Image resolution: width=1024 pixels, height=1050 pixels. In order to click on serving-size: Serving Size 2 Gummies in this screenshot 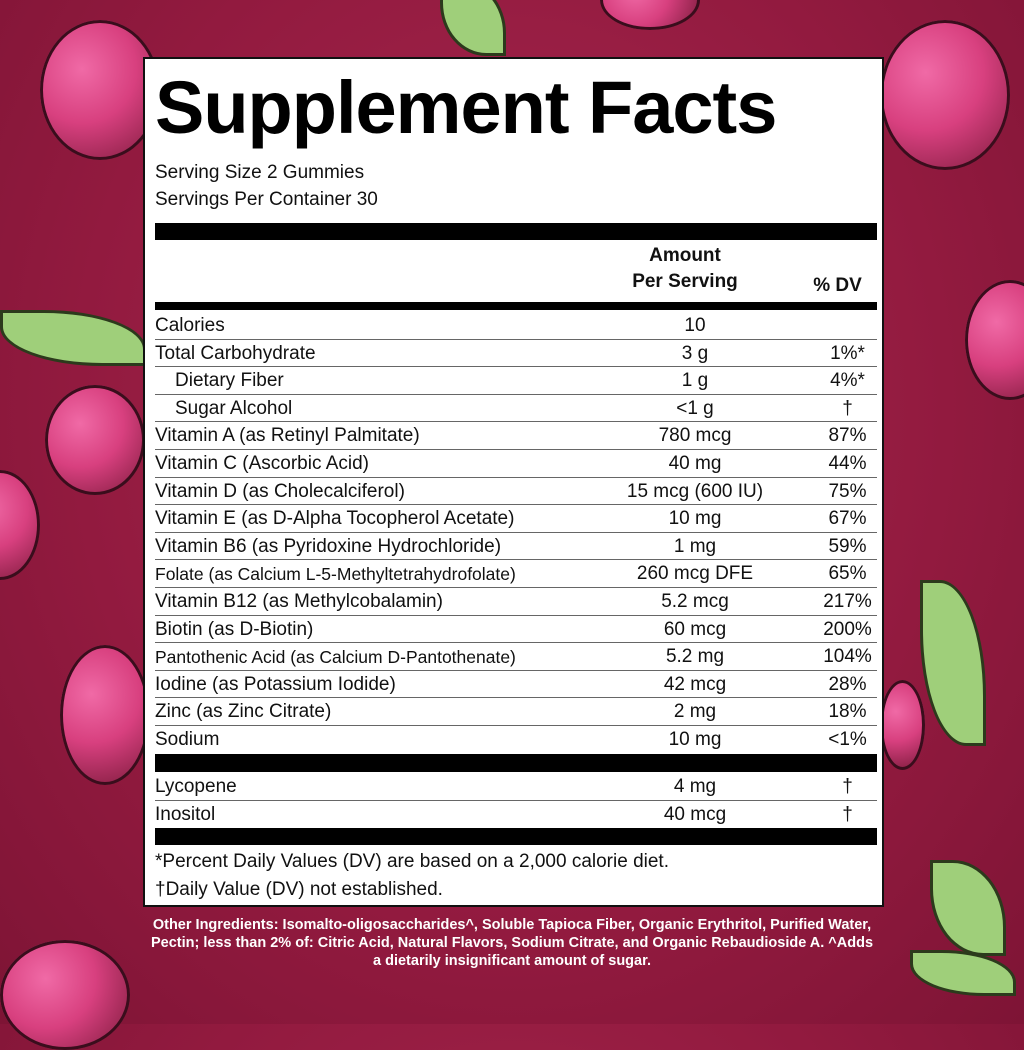, I will do `click(260, 172)`.